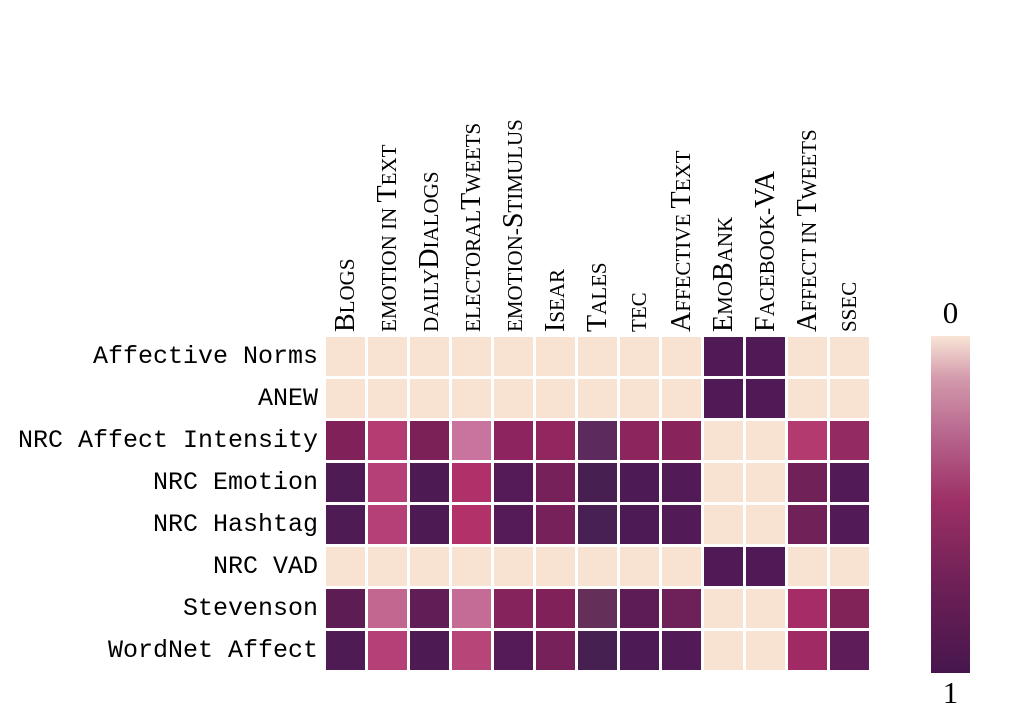 The width and height of the screenshot is (1010, 722). I want to click on cell-r7-c3, so click(471, 650).